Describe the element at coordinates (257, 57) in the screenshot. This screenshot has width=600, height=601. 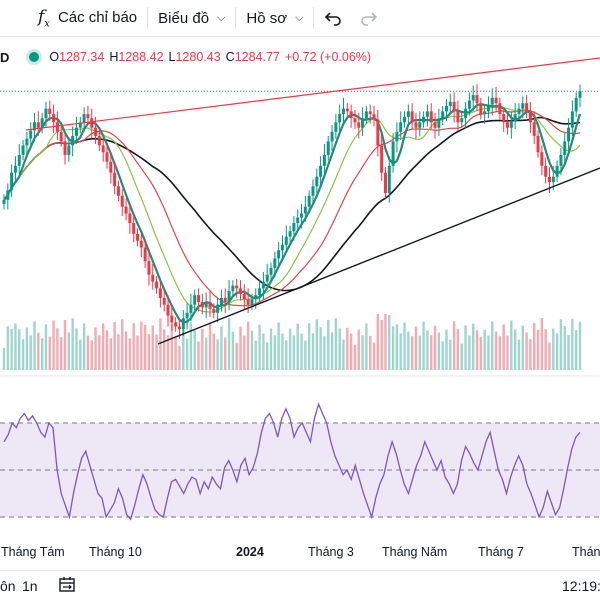
I see `close-value: 1284.77` at that location.